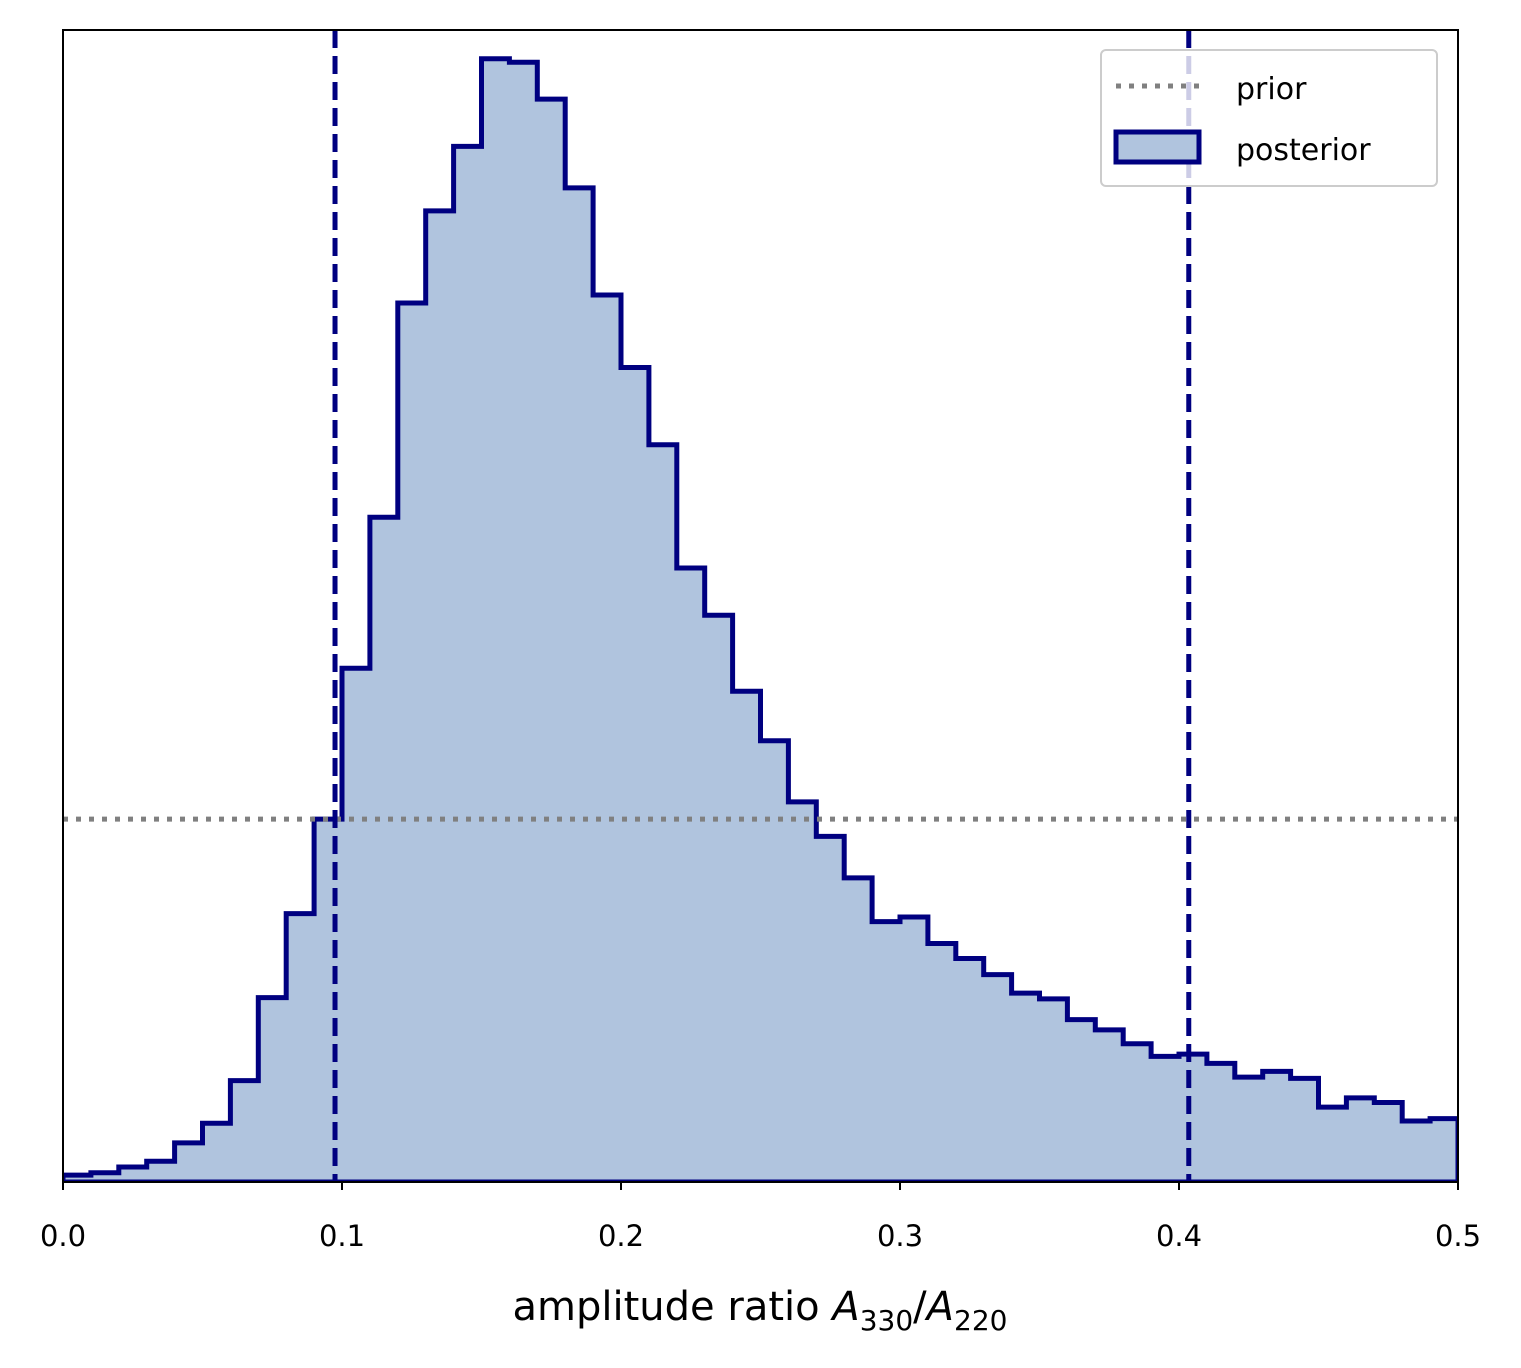  What do you see at coordinates (920, 1307) in the screenshot?
I see `x-axis-label-slash: /` at bounding box center [920, 1307].